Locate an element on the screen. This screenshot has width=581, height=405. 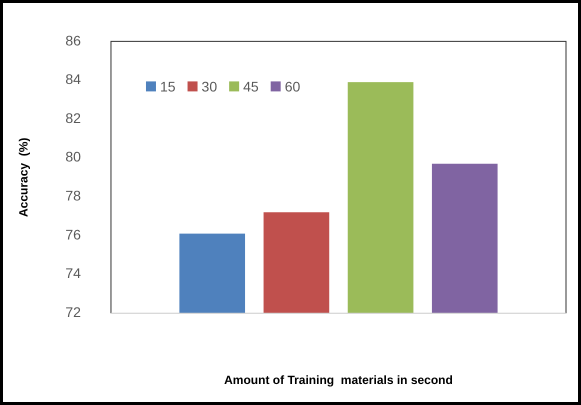
y-axis-title: Accuracy (%) is located at coordinates (23, 177).